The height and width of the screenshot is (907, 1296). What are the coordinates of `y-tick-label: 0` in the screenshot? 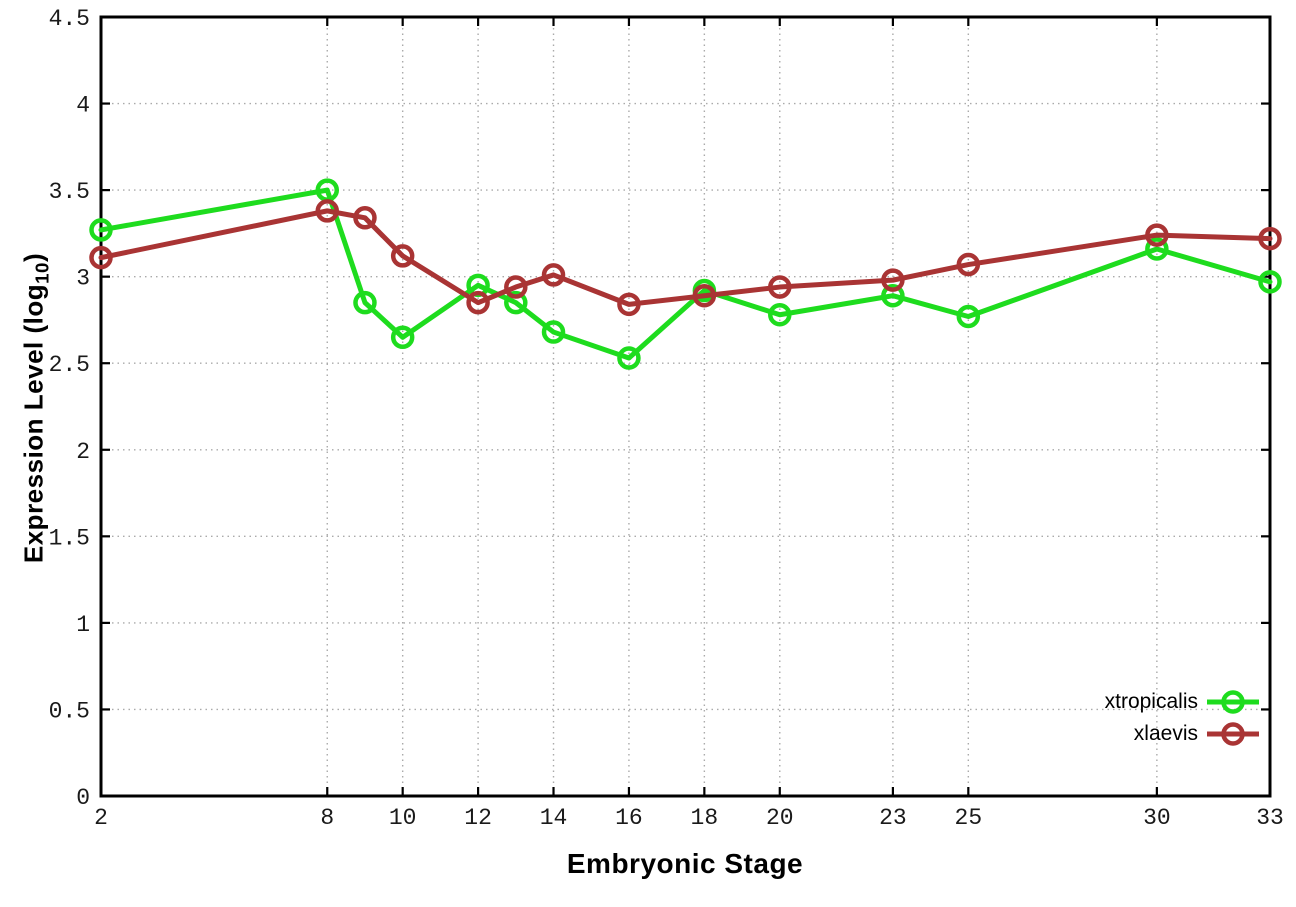 It's located at (83, 798).